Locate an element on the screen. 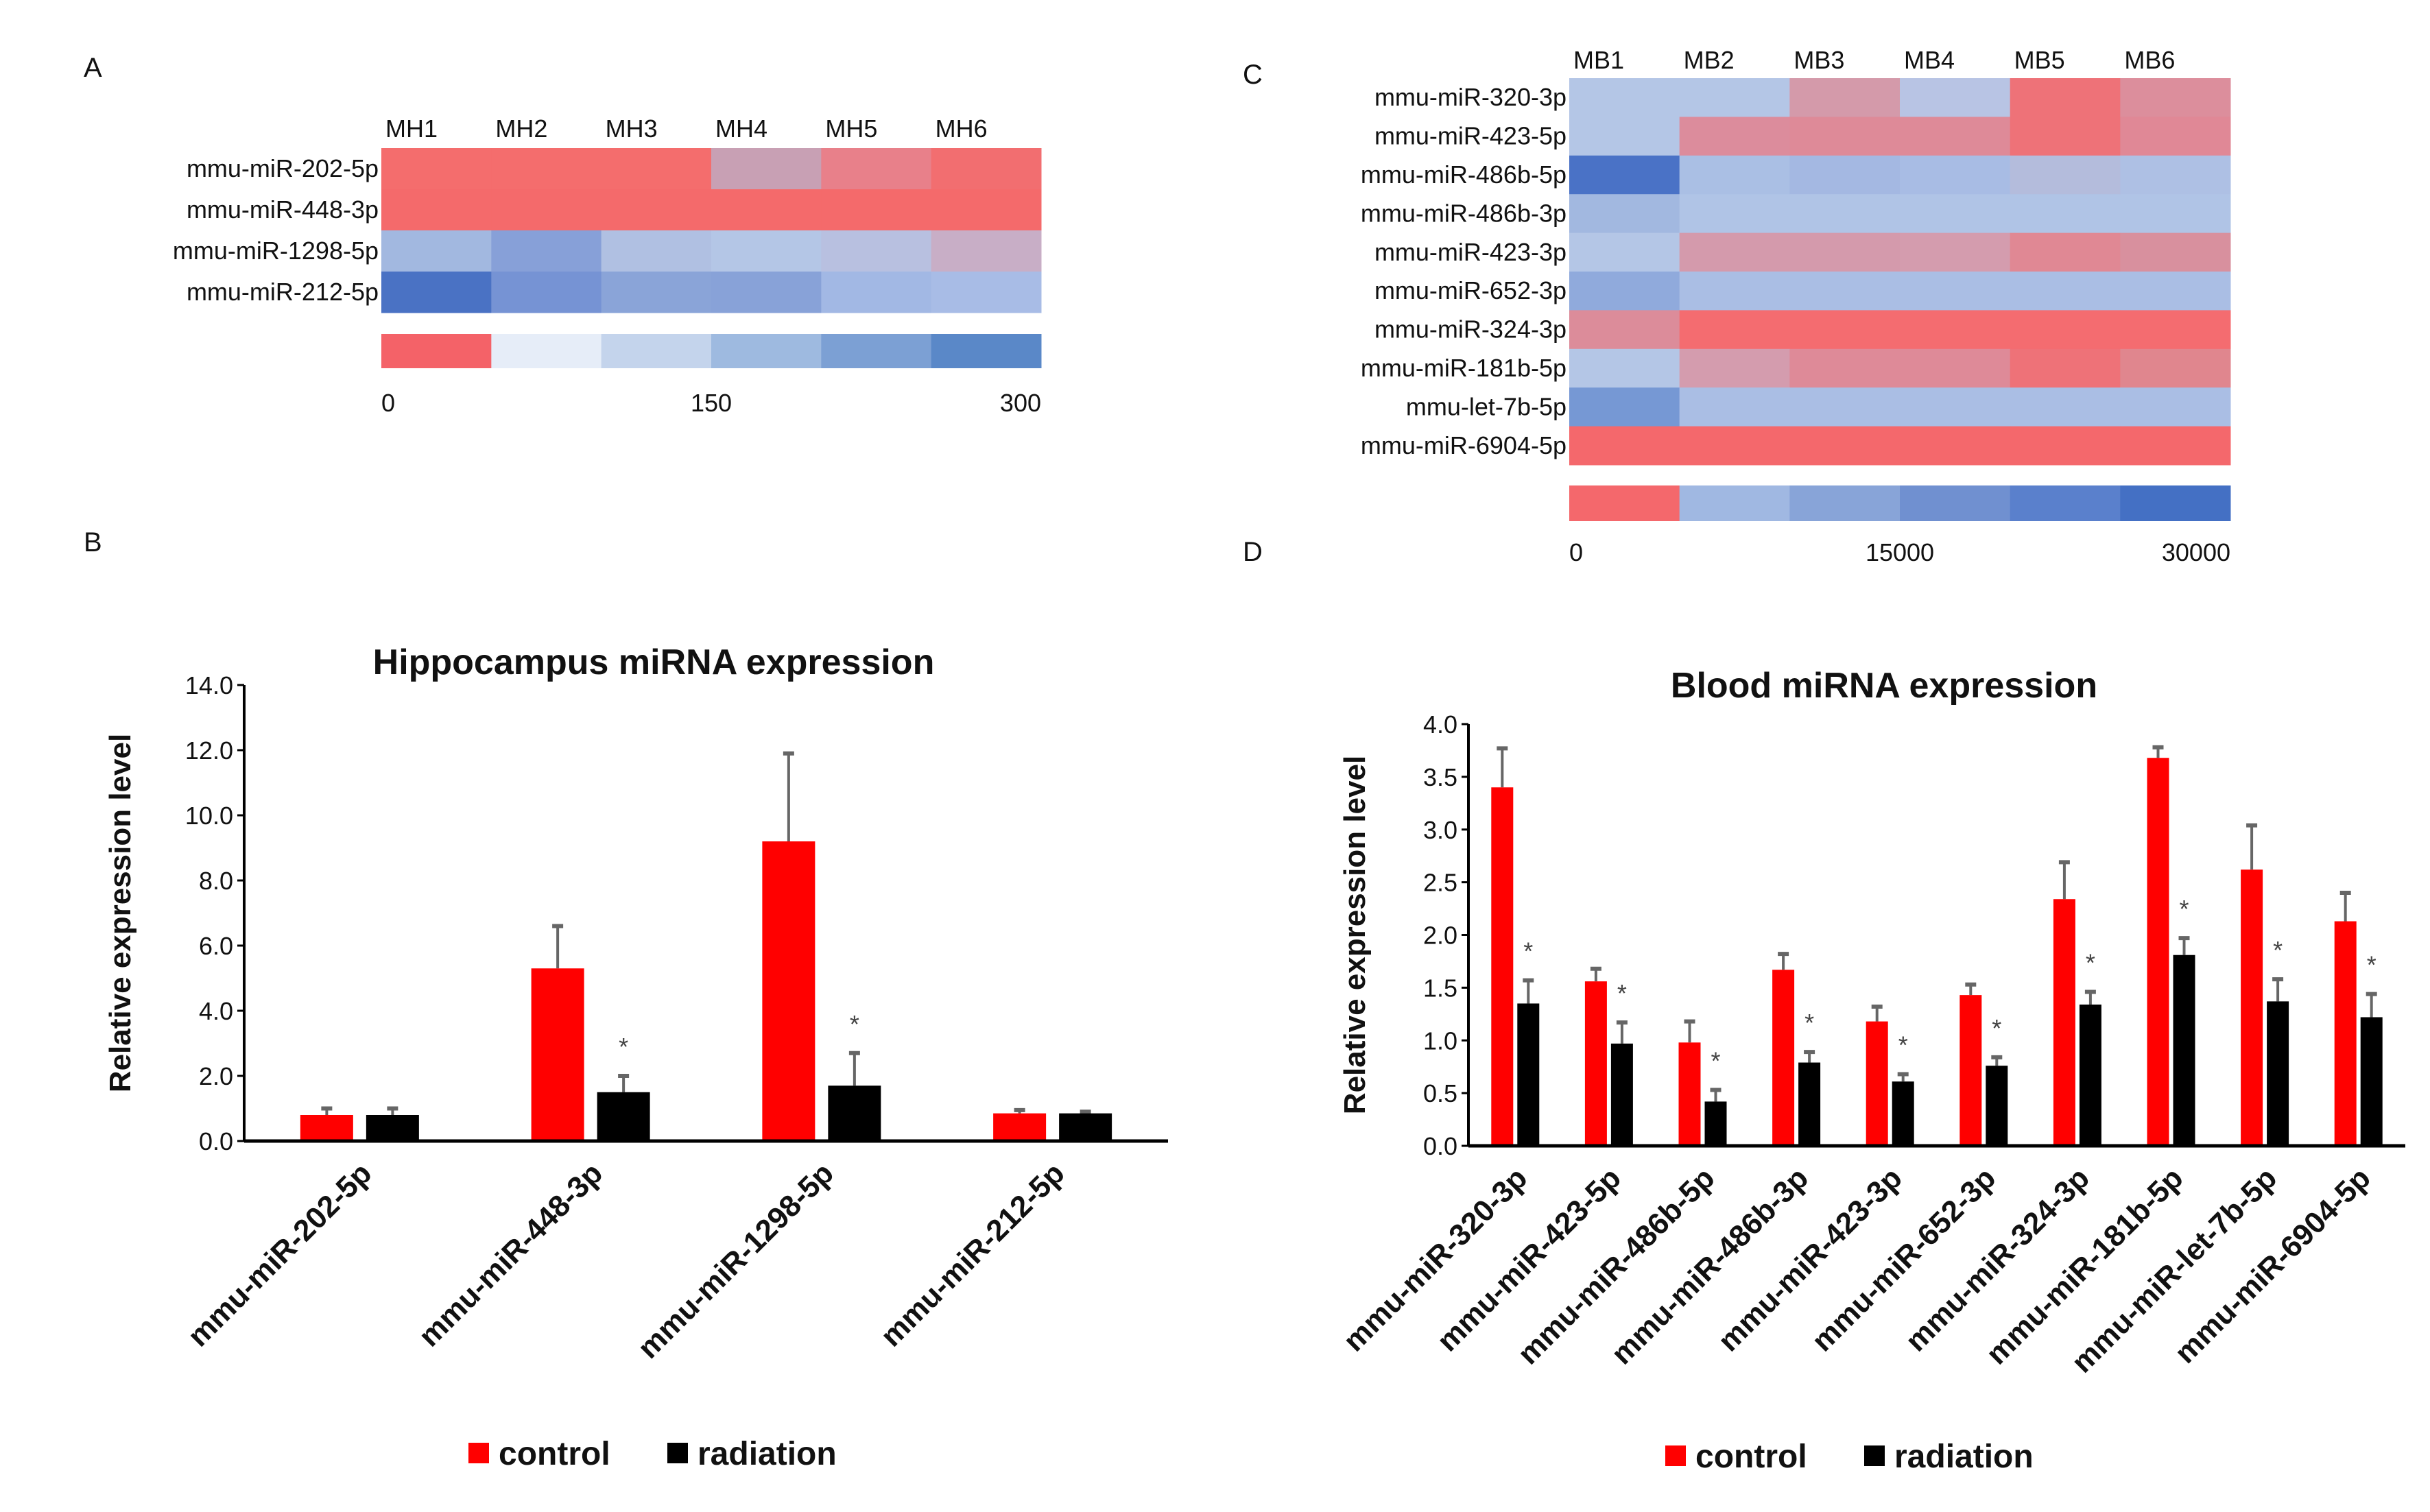 The width and height of the screenshot is (2430, 1512). column-label: MH6 is located at coordinates (962, 129).